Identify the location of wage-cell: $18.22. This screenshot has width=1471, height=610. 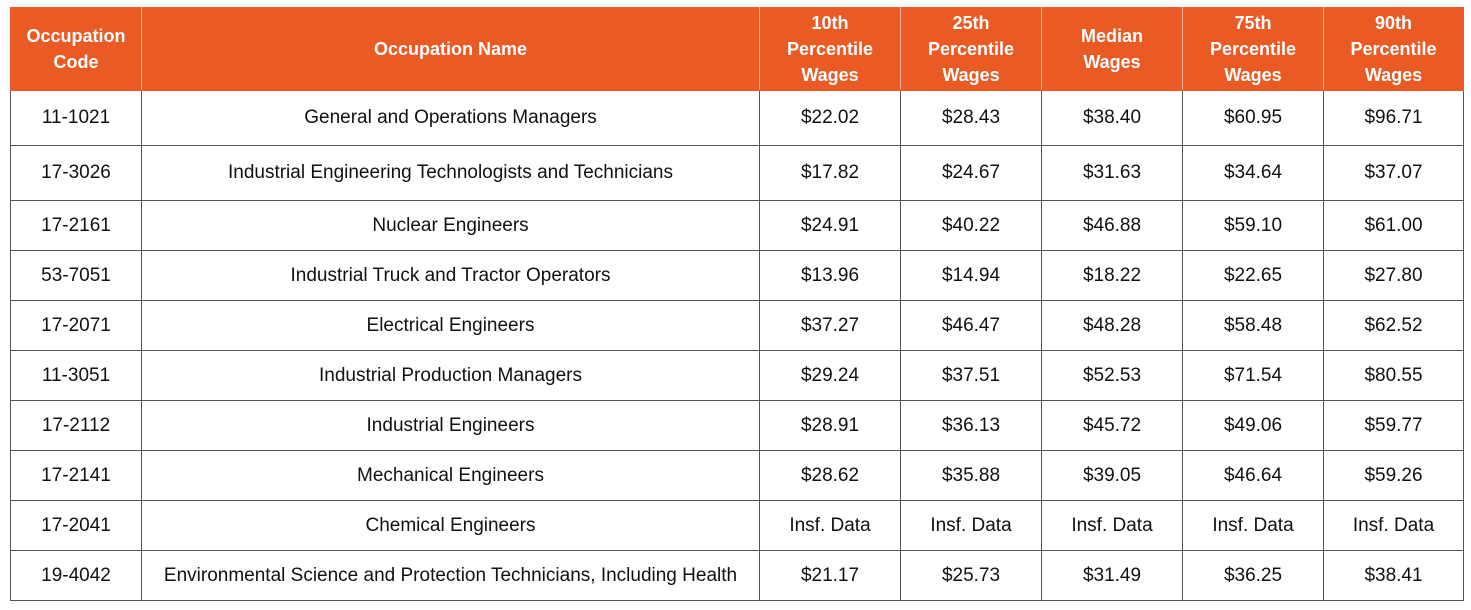
(1112, 275).